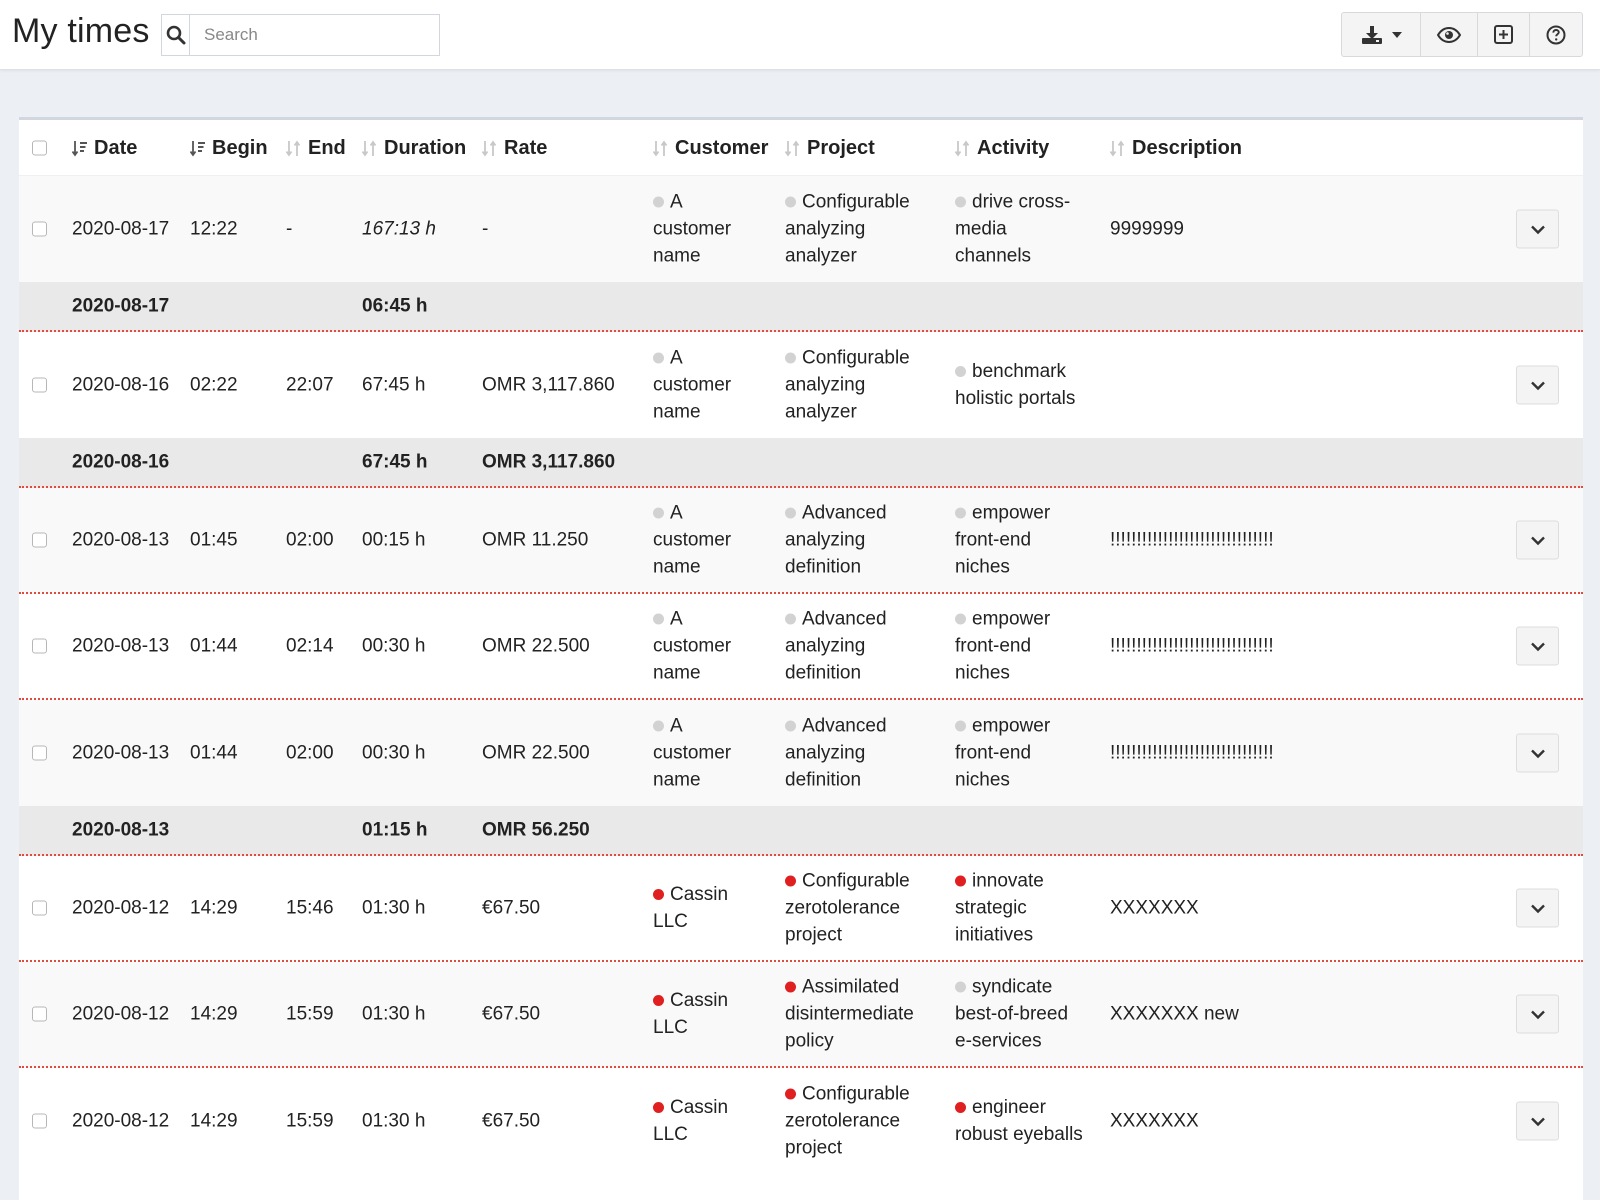  Describe the element at coordinates (176, 35) in the screenshot. I see `search-icon` at that location.